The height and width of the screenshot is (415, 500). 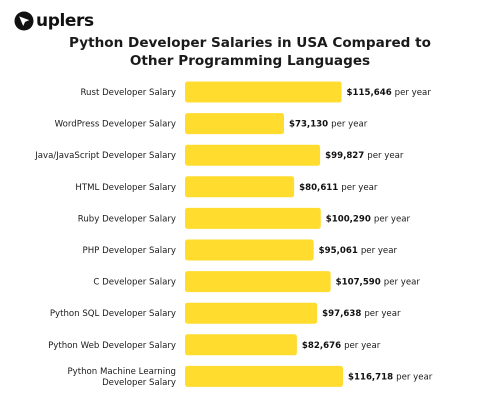 I want to click on value-label: $95,061 per year, so click(x=358, y=251).